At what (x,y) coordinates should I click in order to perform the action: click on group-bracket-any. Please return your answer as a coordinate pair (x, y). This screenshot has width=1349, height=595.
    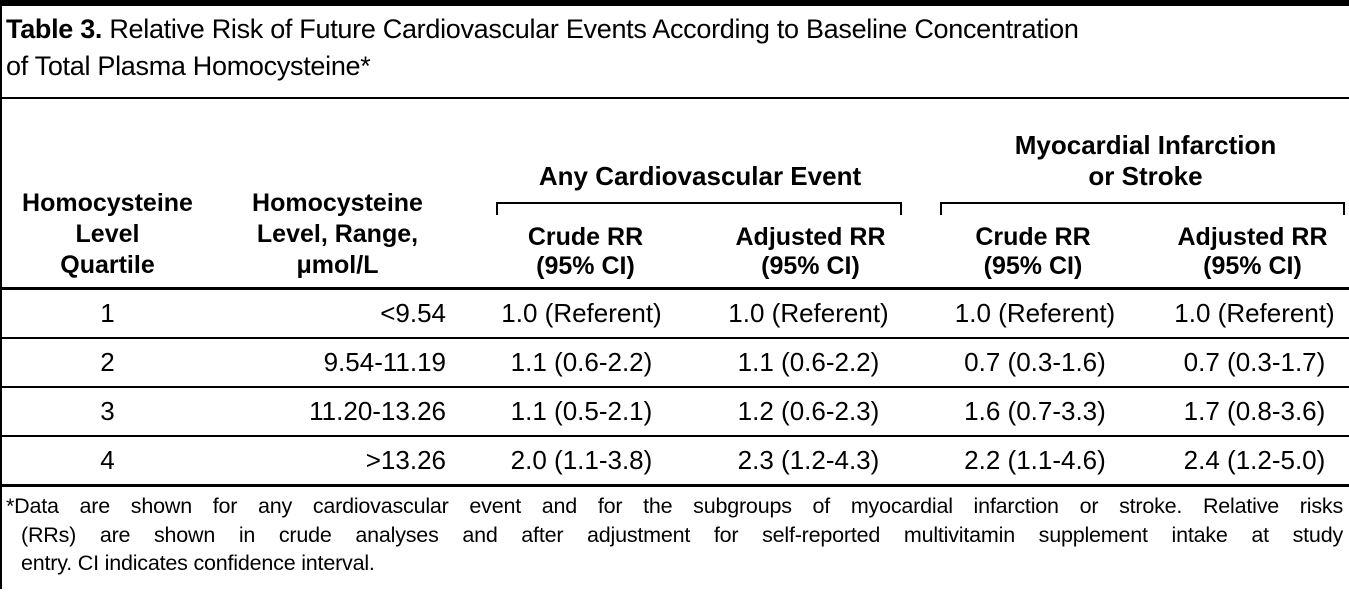
    Looking at the image, I should click on (699, 208).